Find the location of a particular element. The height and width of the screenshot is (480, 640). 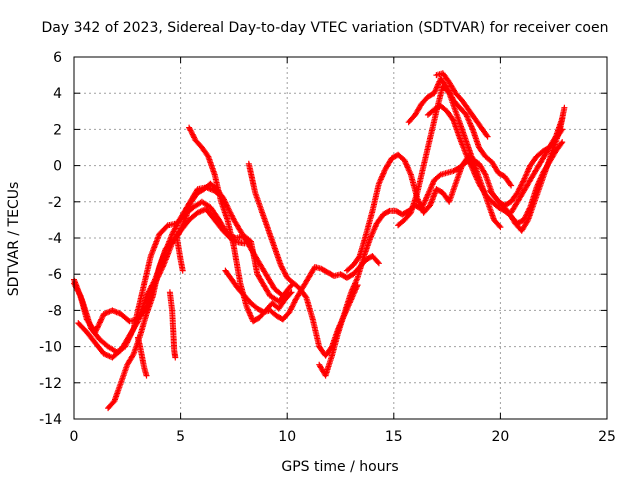

y-tick-label: -2 is located at coordinates (55, 203).